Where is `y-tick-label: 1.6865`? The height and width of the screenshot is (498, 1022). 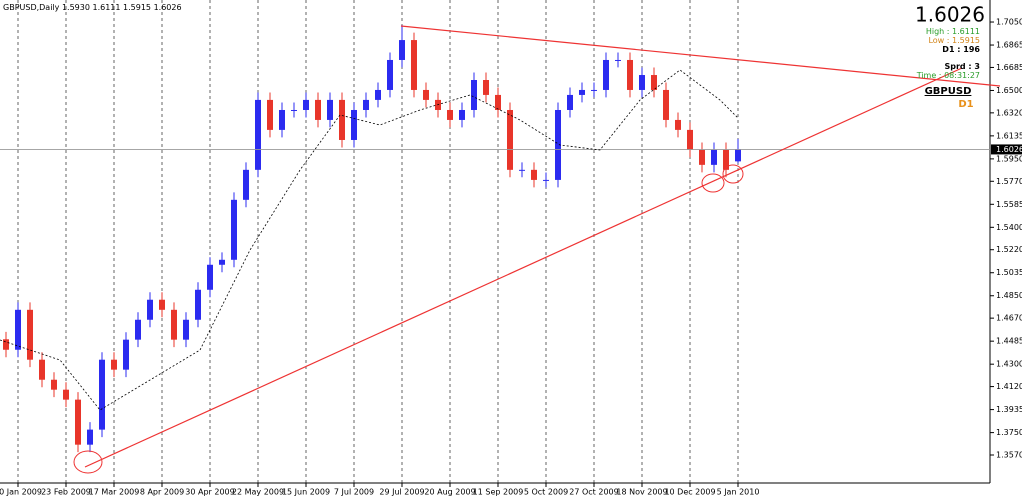
y-tick-label: 1.6865 is located at coordinates (1009, 45).